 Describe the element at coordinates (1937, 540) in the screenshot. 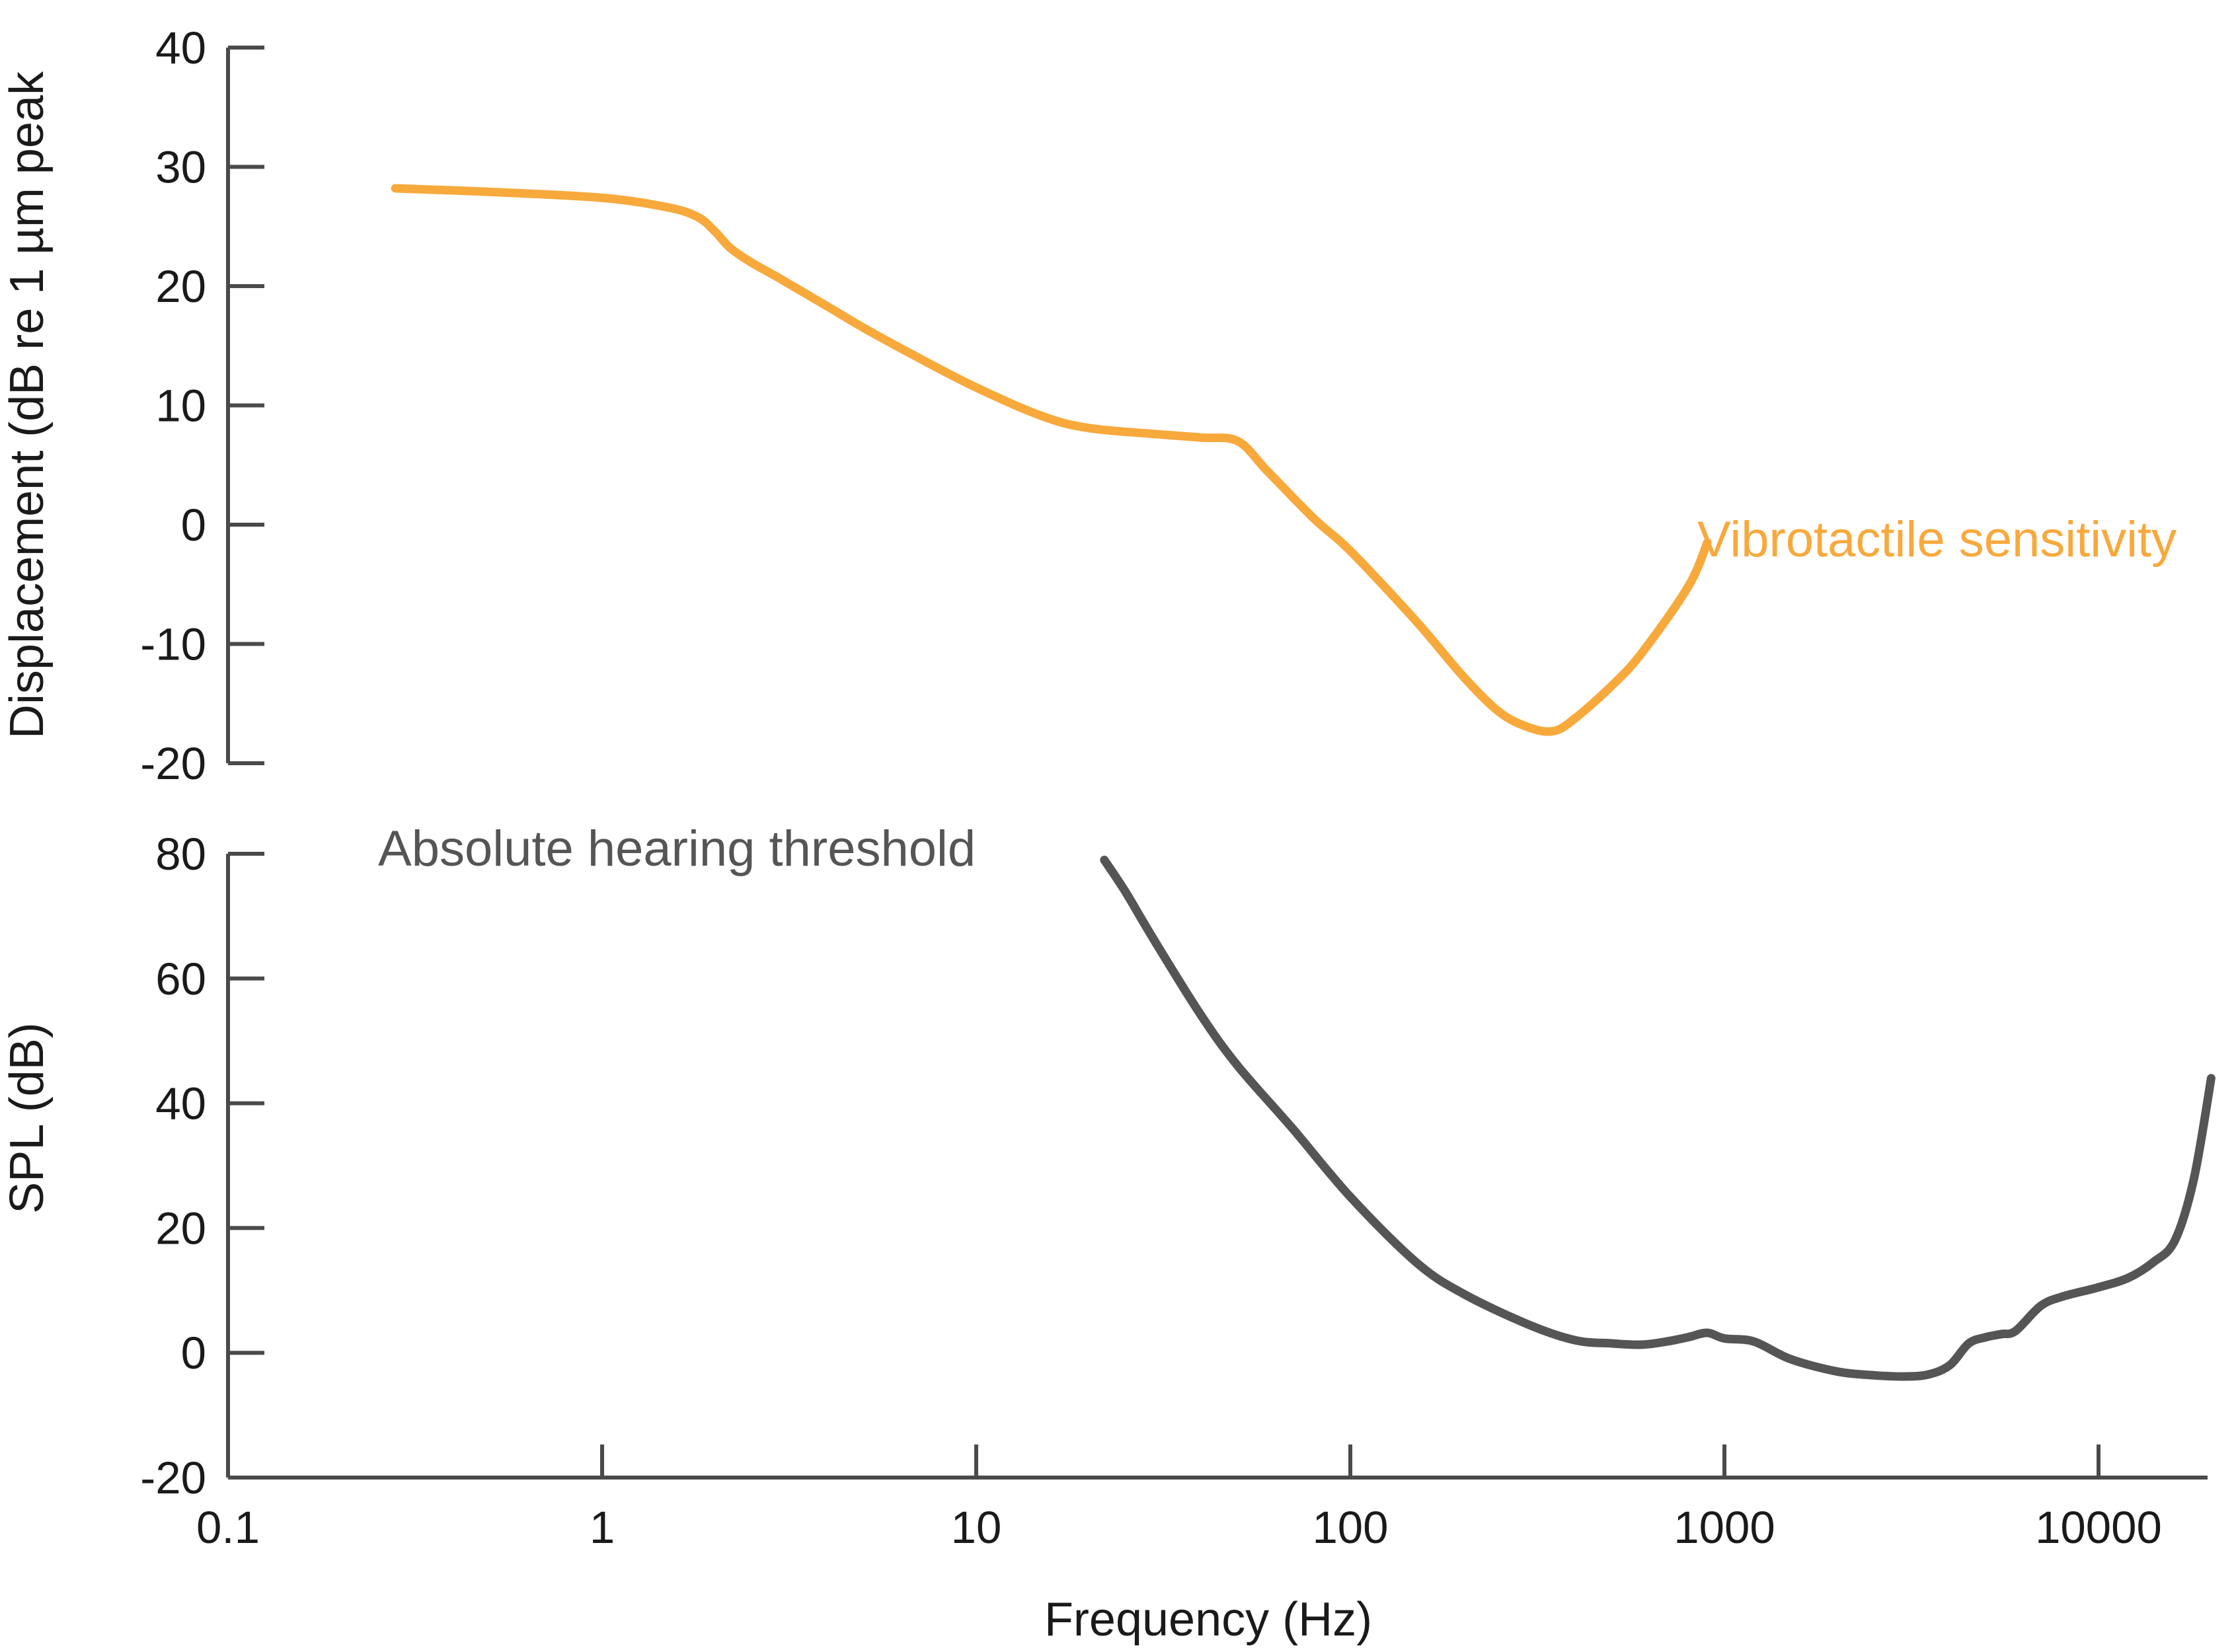

I see `vibrotactile-sensitivity-label: Vibrotactile sensitivity` at that location.